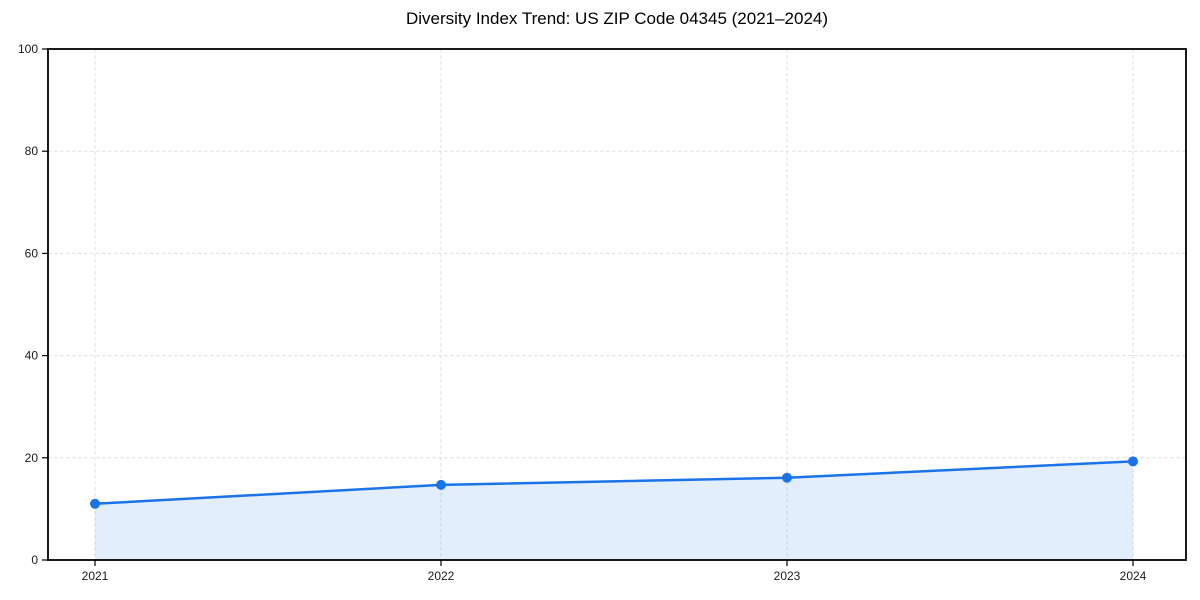  Describe the element at coordinates (34, 560) in the screenshot. I see `y-axis-tick-label: 0` at that location.